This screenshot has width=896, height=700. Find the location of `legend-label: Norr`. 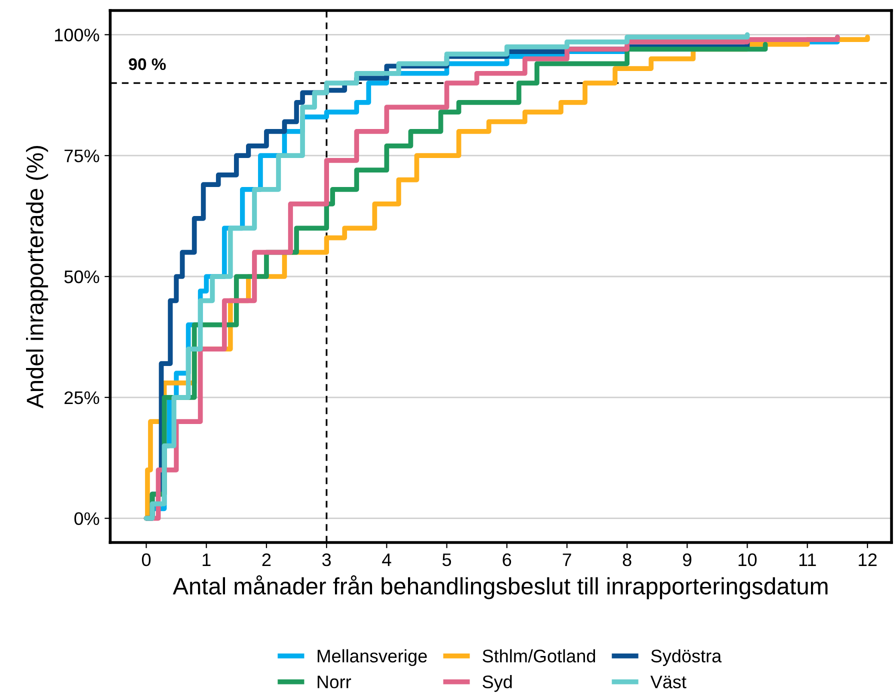

legend-label: Norr is located at coordinates (335, 682).